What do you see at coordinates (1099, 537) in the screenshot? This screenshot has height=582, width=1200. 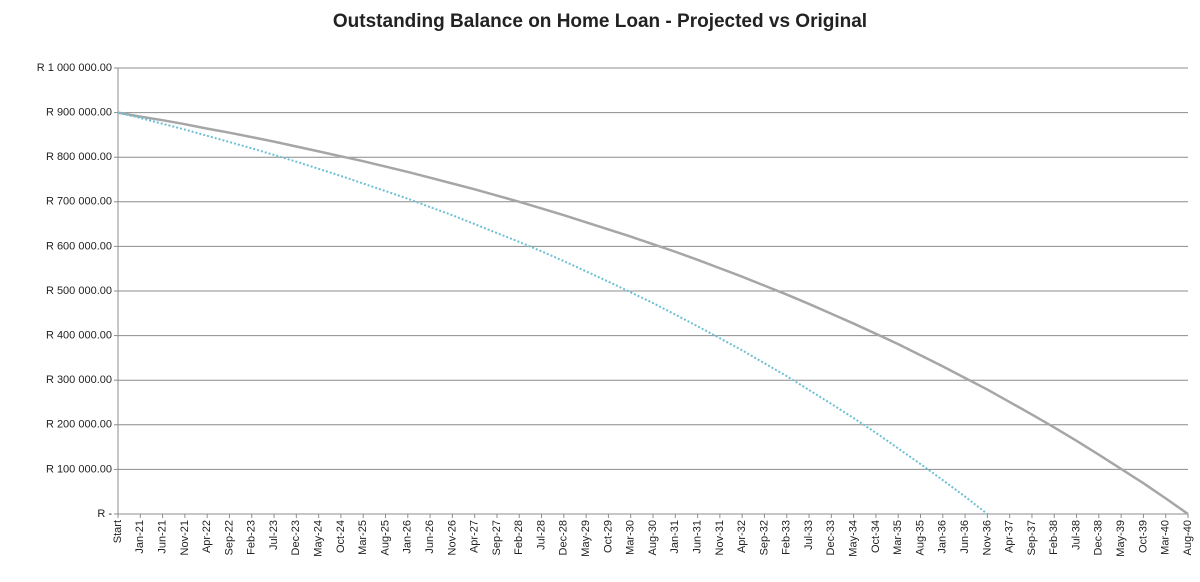 I see `x-tick-label: Dec-38` at bounding box center [1099, 537].